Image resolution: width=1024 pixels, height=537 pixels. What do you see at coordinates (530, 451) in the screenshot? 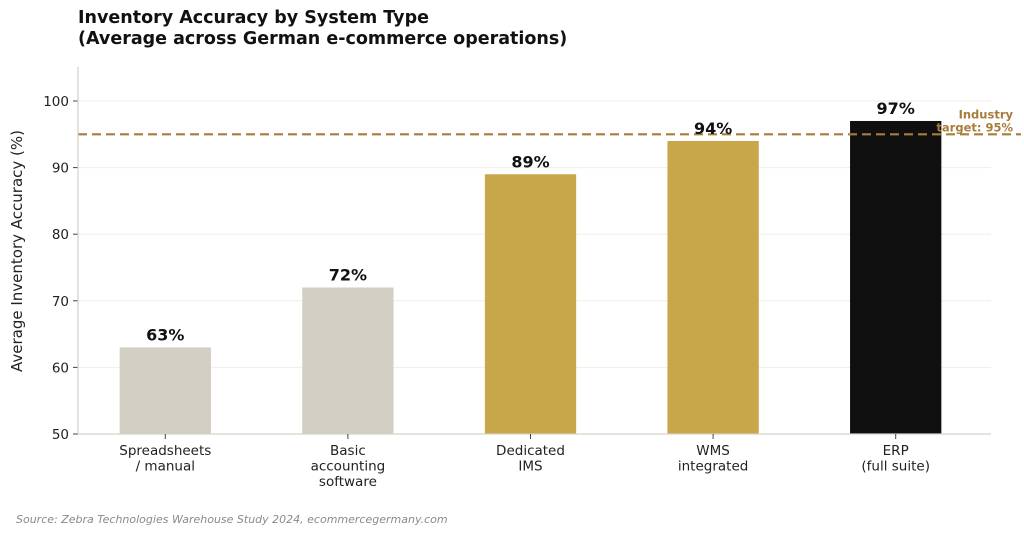
I see `x-tick-label-2-0: Dedicated` at bounding box center [530, 451].